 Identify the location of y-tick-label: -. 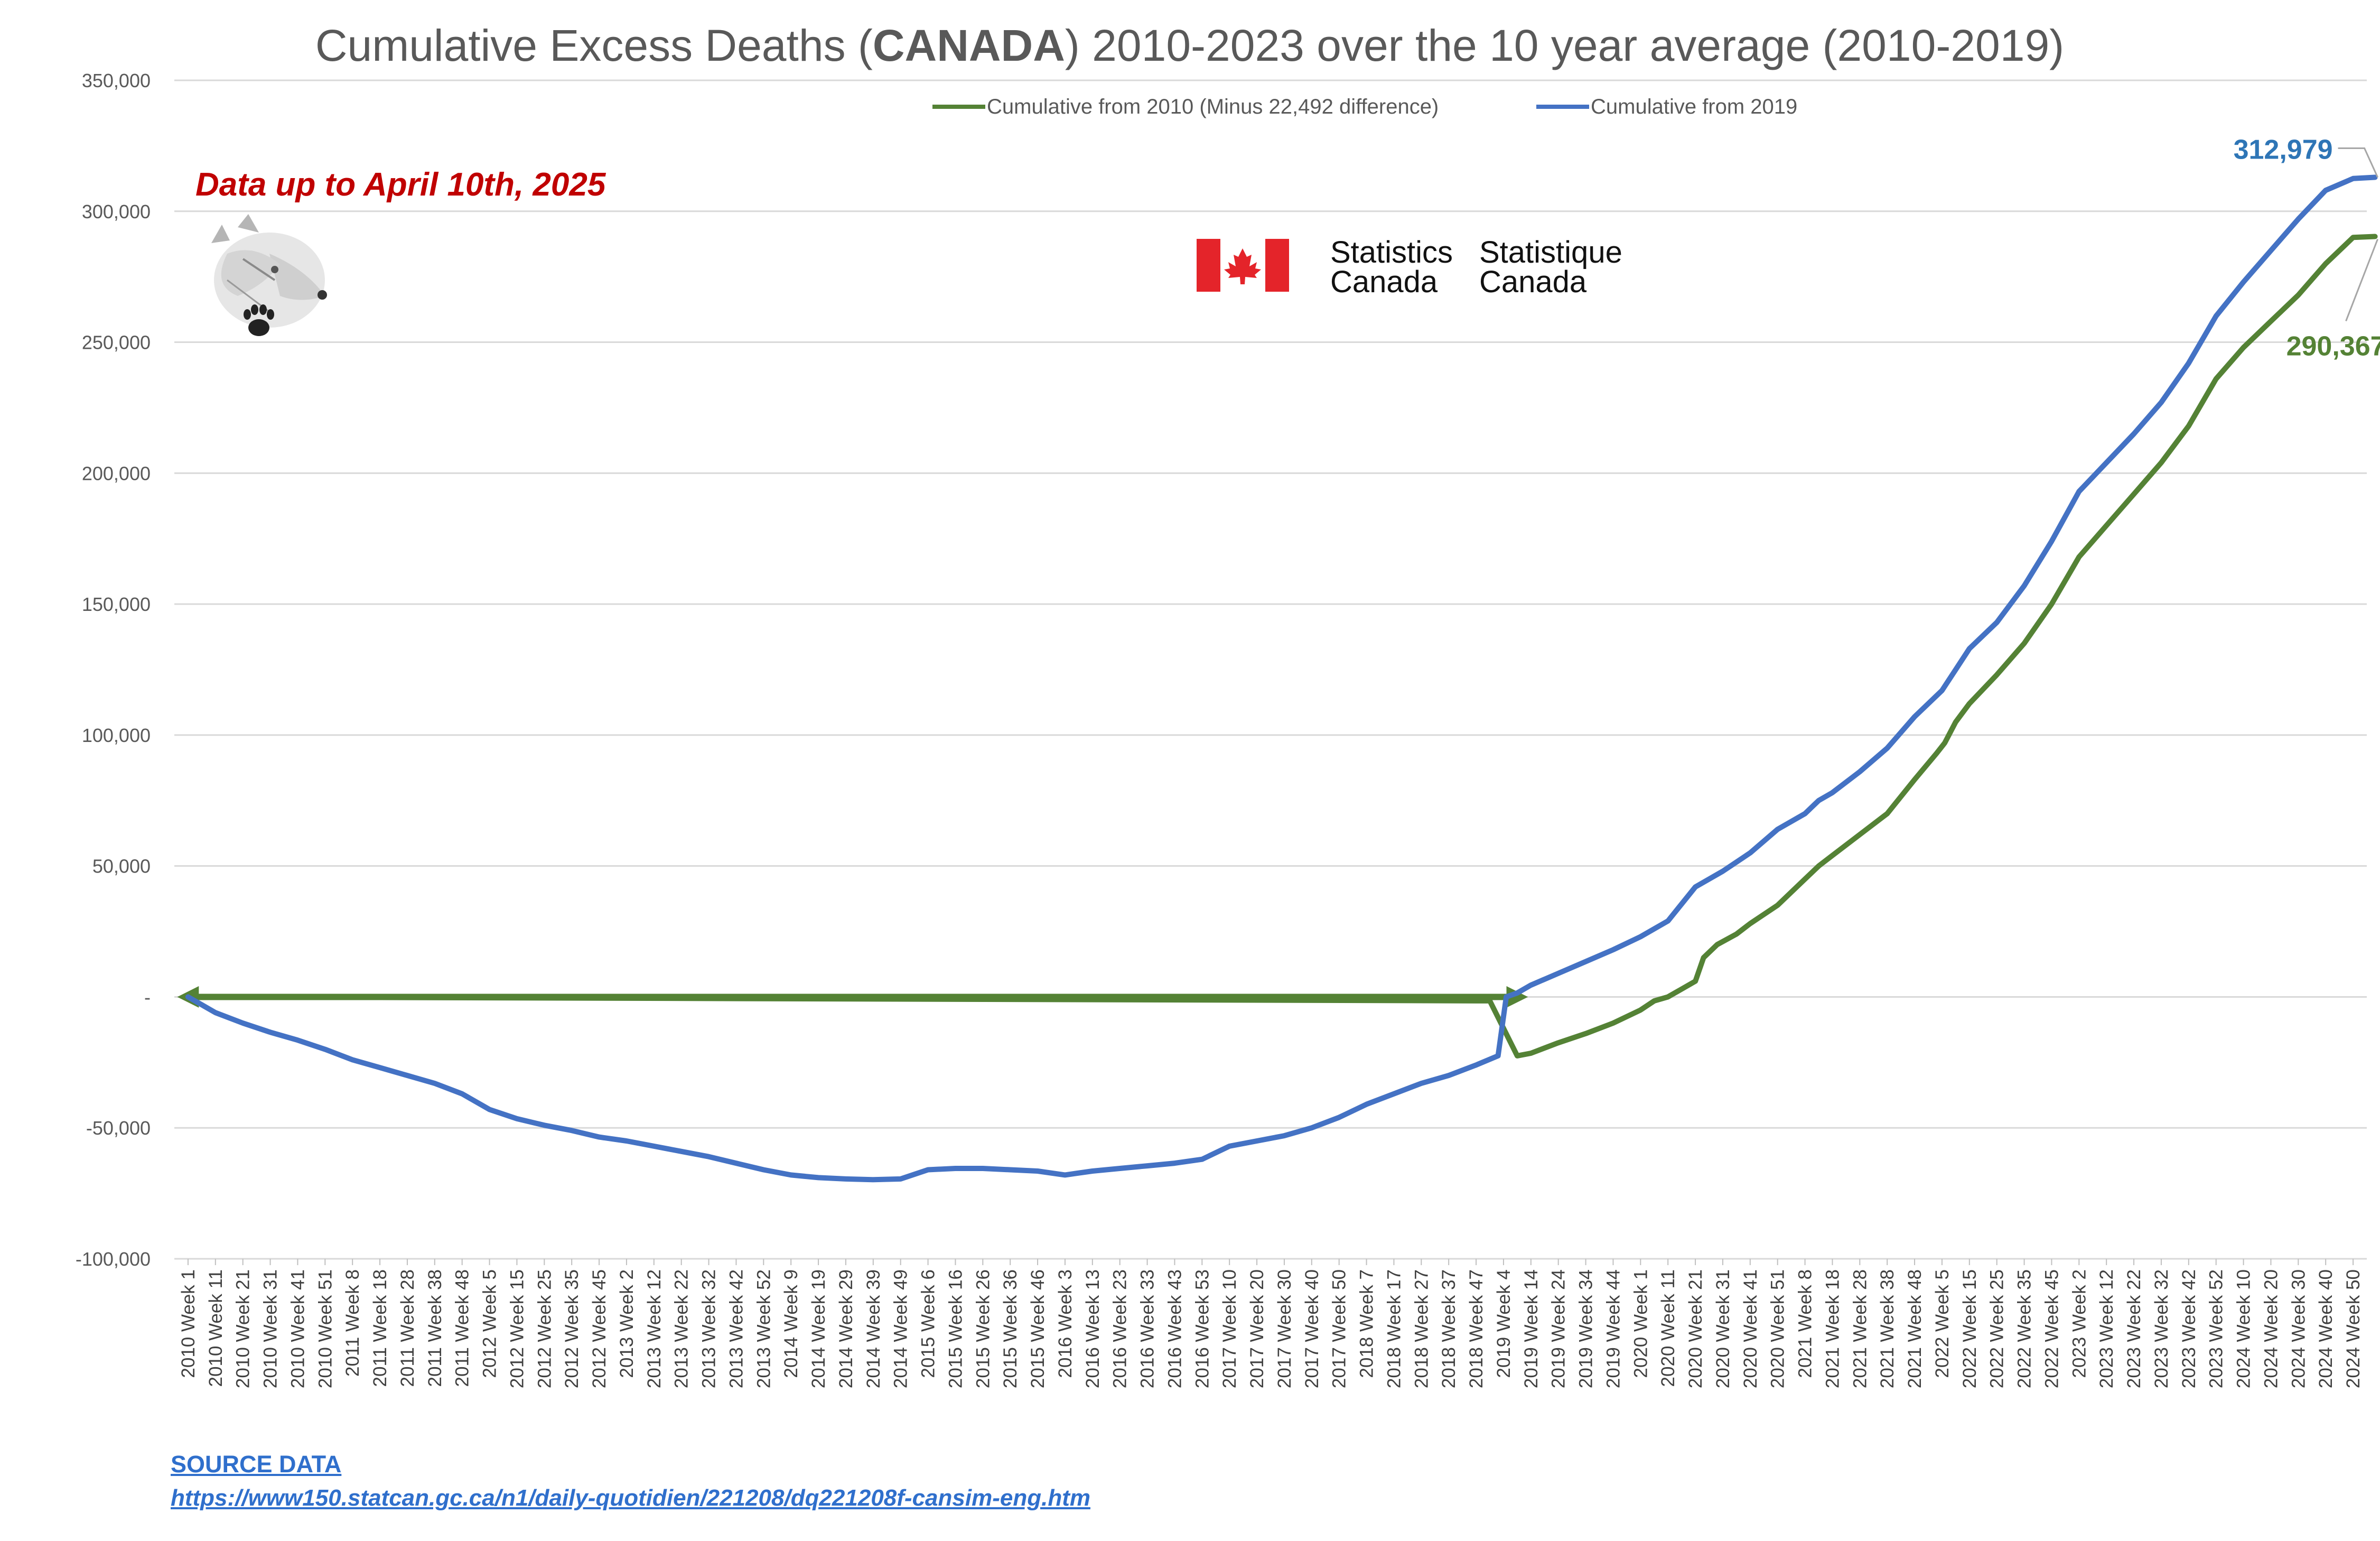
(147, 997).